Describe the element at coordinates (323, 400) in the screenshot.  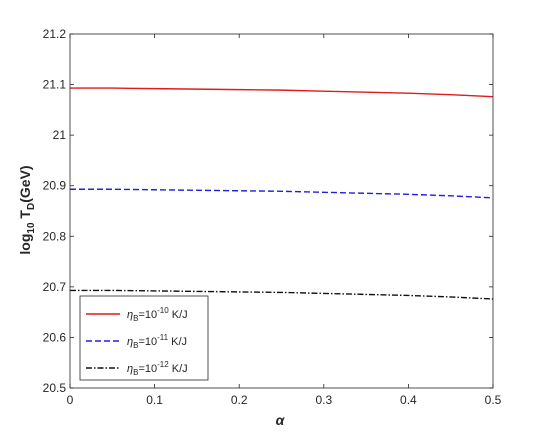
I see `x-tick-label: 0.3` at that location.